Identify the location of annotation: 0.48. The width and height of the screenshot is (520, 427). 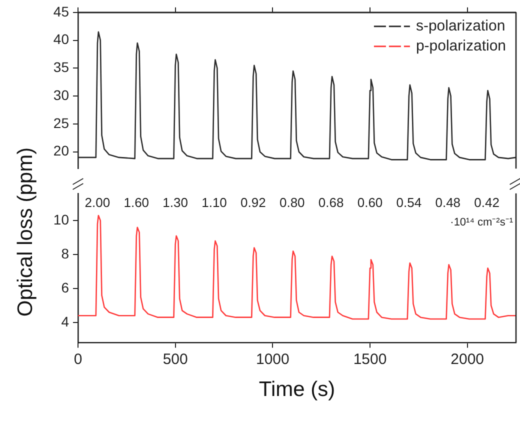
(448, 202).